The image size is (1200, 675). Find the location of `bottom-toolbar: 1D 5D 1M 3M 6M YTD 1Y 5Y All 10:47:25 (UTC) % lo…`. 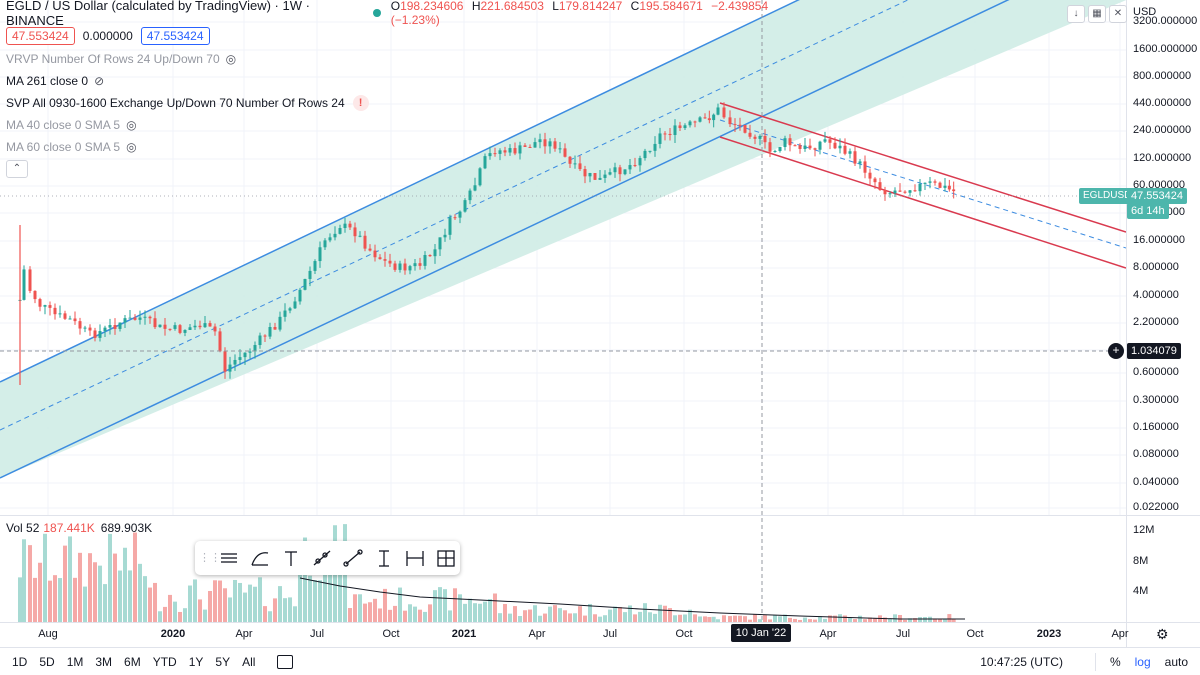

bottom-toolbar: 1D 5D 1M 3M 6M YTD 1Y 5Y All 10:47:25 (UTC) % lo… is located at coordinates (600, 661).